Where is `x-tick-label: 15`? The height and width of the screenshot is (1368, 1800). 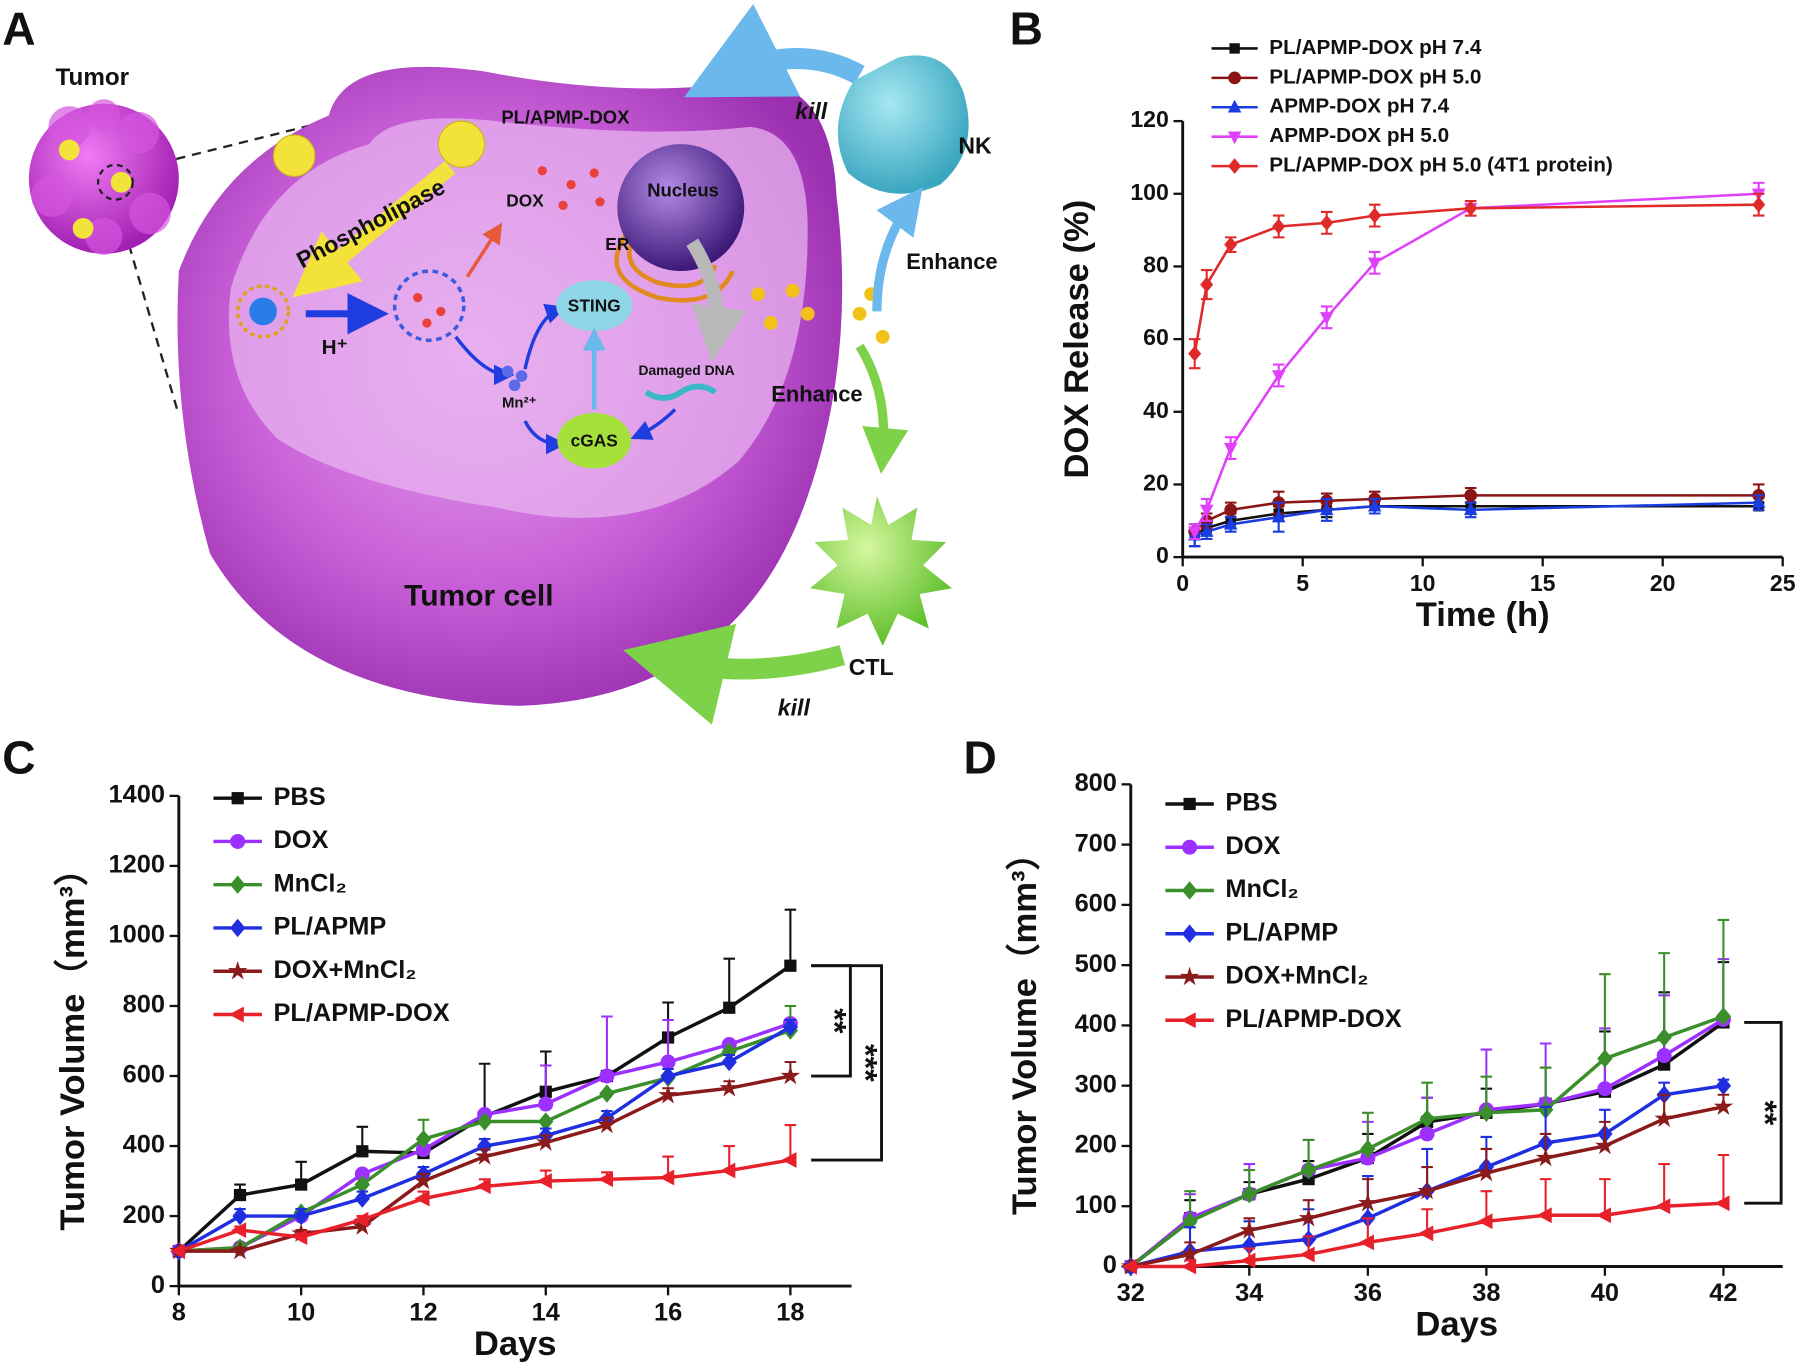
x-tick-label: 15 is located at coordinates (1543, 583).